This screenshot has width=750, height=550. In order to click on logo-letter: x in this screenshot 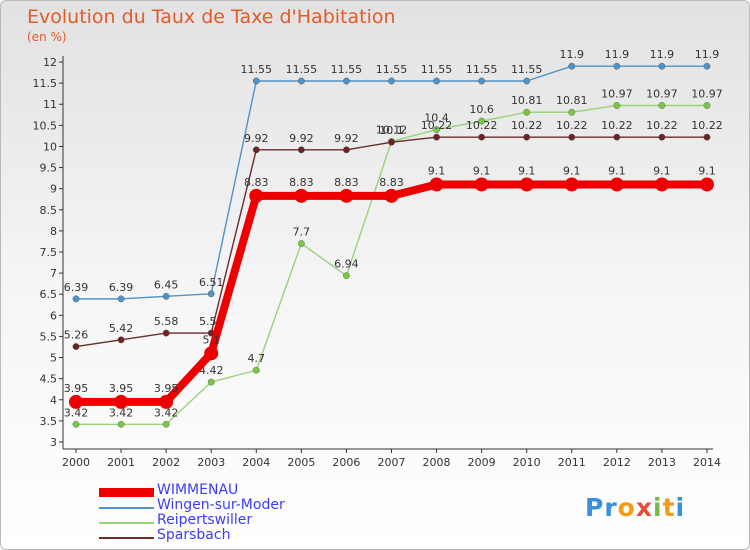, I will do `click(644, 507)`.